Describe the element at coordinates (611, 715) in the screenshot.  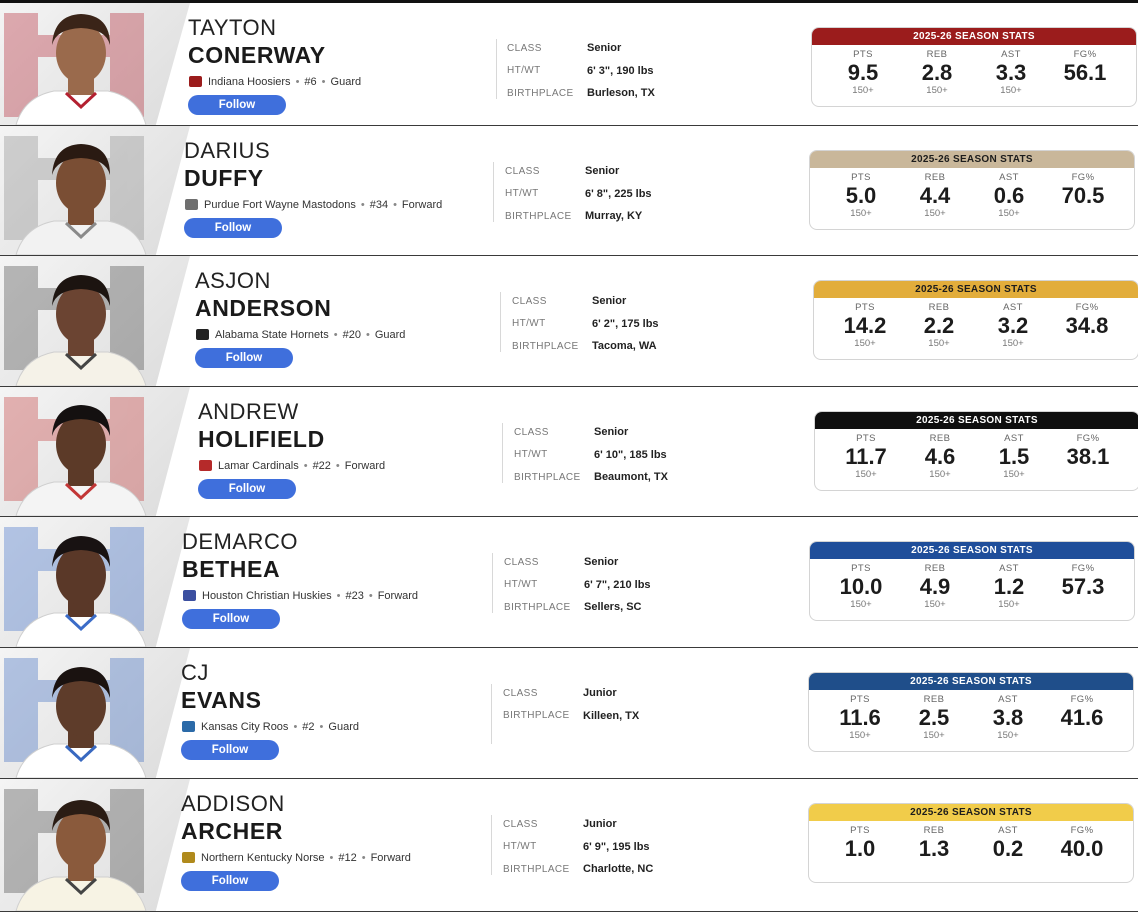
I see `bio-value: Killeen, TX` at that location.